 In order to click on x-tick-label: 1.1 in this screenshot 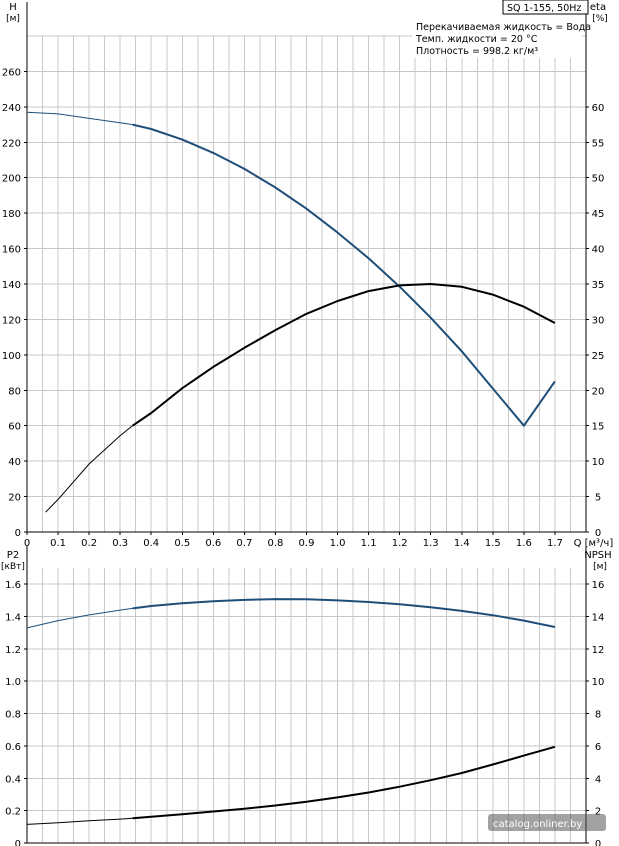, I will do `click(369, 543)`.